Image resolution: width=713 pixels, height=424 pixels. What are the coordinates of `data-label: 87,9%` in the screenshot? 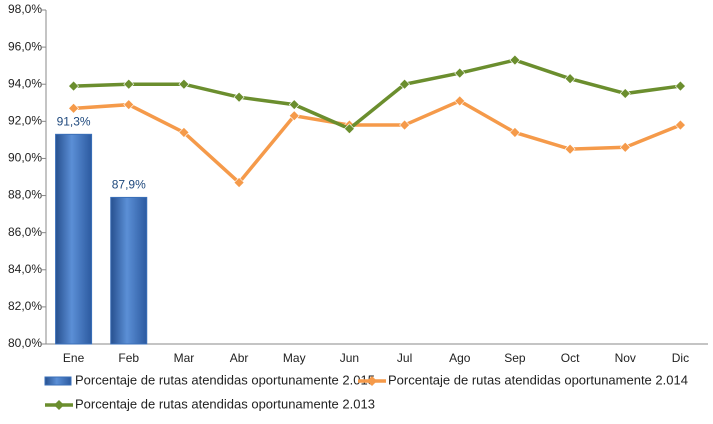 It's located at (129, 185).